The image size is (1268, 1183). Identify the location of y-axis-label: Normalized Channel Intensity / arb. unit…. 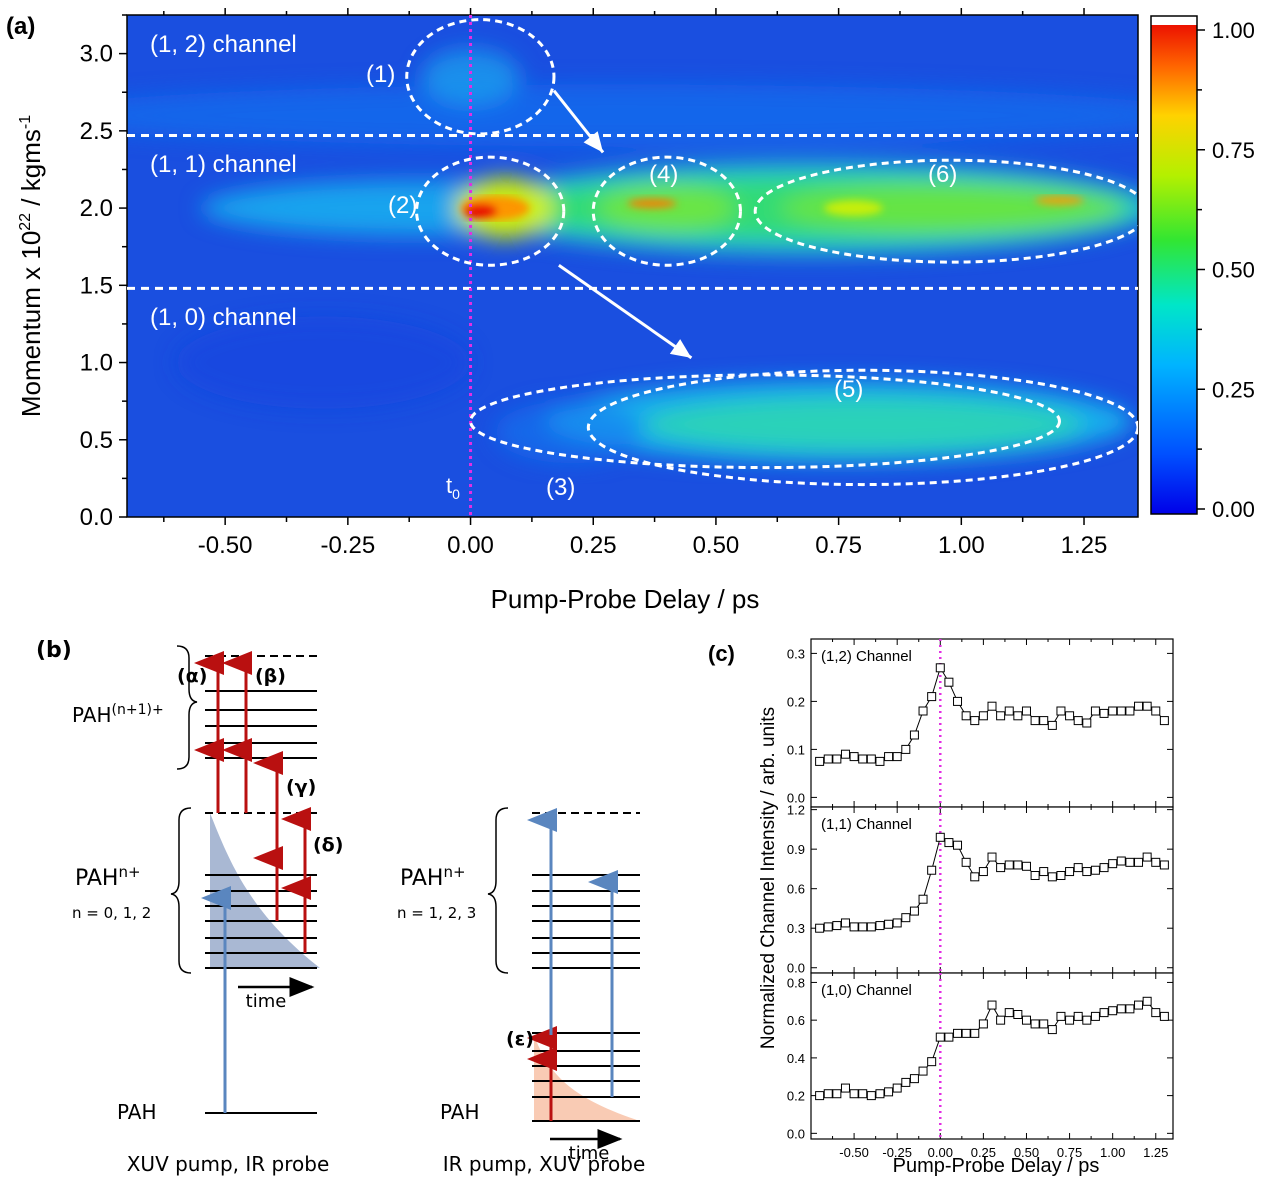
(768, 878).